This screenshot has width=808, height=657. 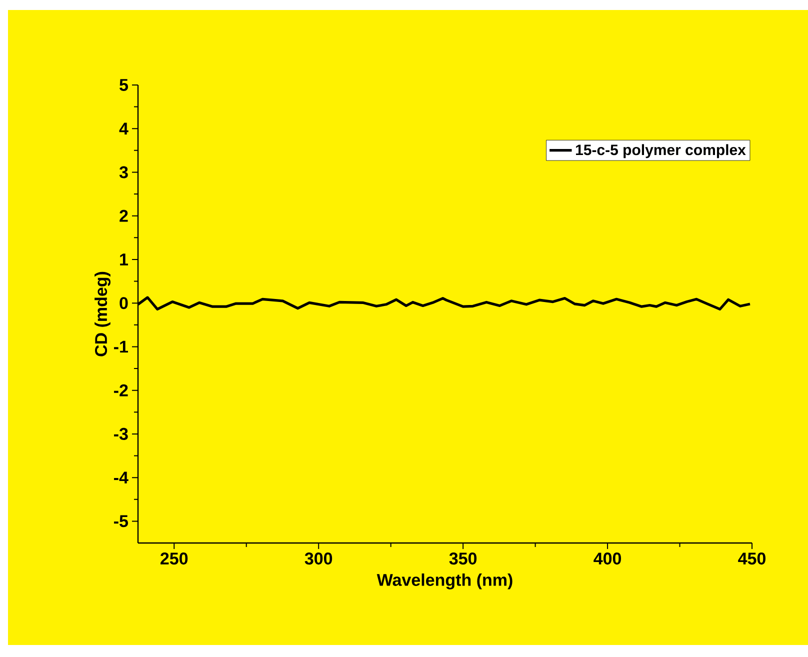 I want to click on x-tick-label: 400, so click(x=608, y=558).